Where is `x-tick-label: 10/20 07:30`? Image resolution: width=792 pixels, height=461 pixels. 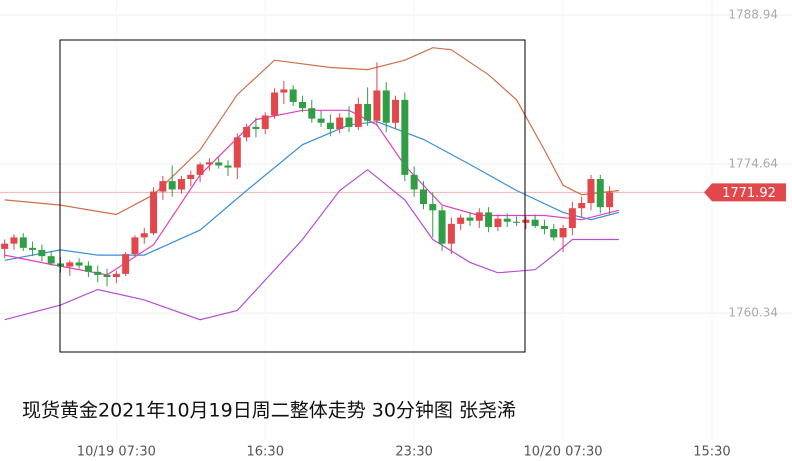 x-tick-label: 10/20 07:30 is located at coordinates (563, 452).